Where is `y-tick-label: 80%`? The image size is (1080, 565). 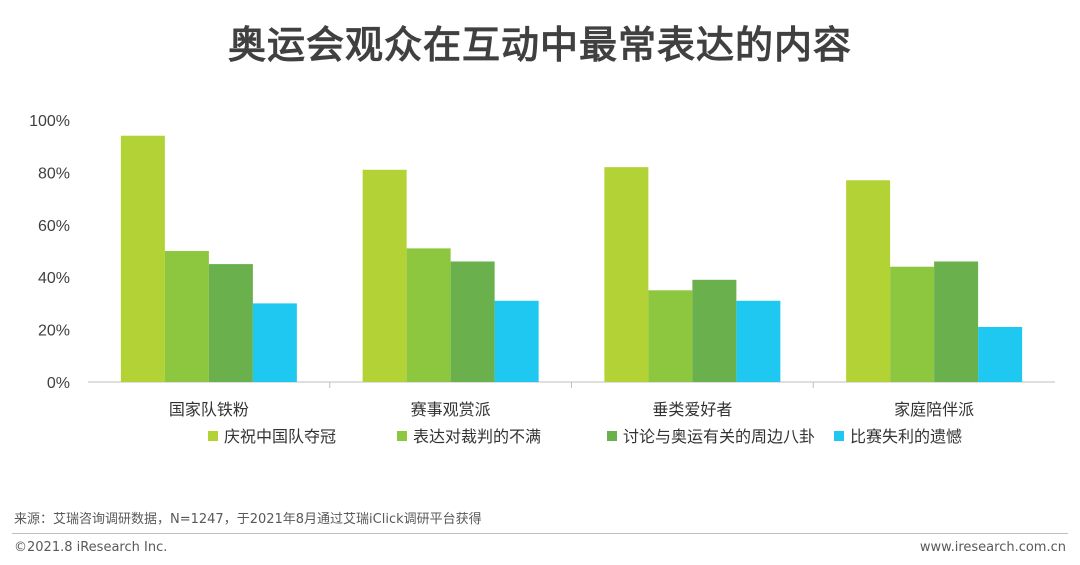 y-tick-label: 80% is located at coordinates (54, 173).